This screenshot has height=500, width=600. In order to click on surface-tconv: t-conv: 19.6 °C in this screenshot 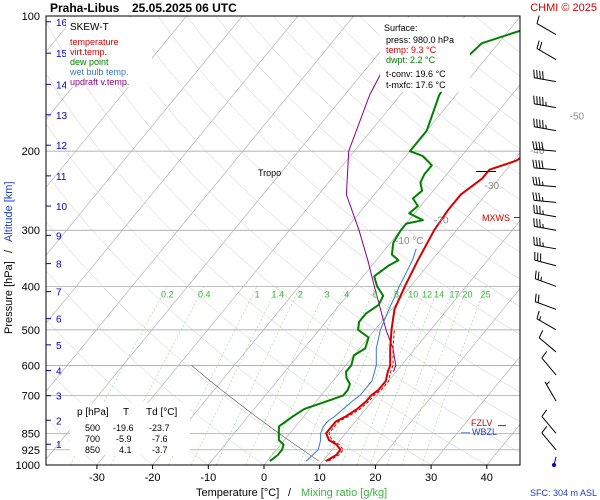, I will do `click(416, 74)`.